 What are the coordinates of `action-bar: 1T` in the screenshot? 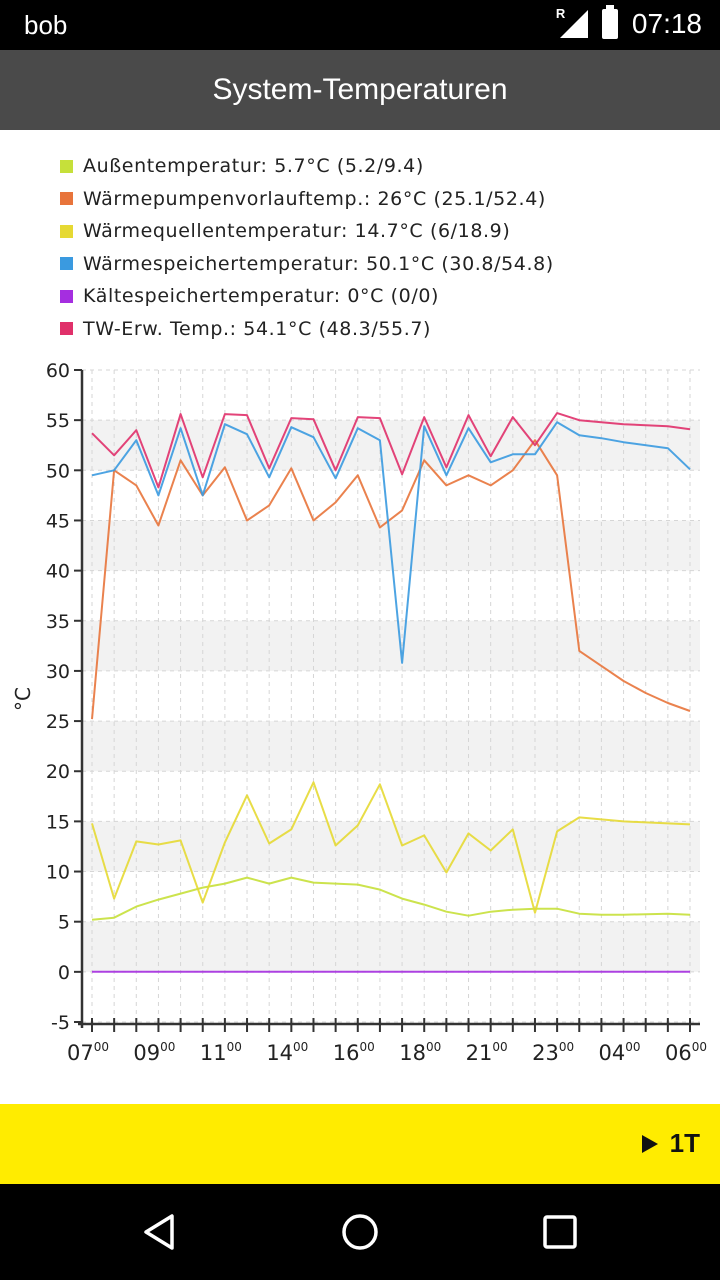 It's located at (360, 1144).